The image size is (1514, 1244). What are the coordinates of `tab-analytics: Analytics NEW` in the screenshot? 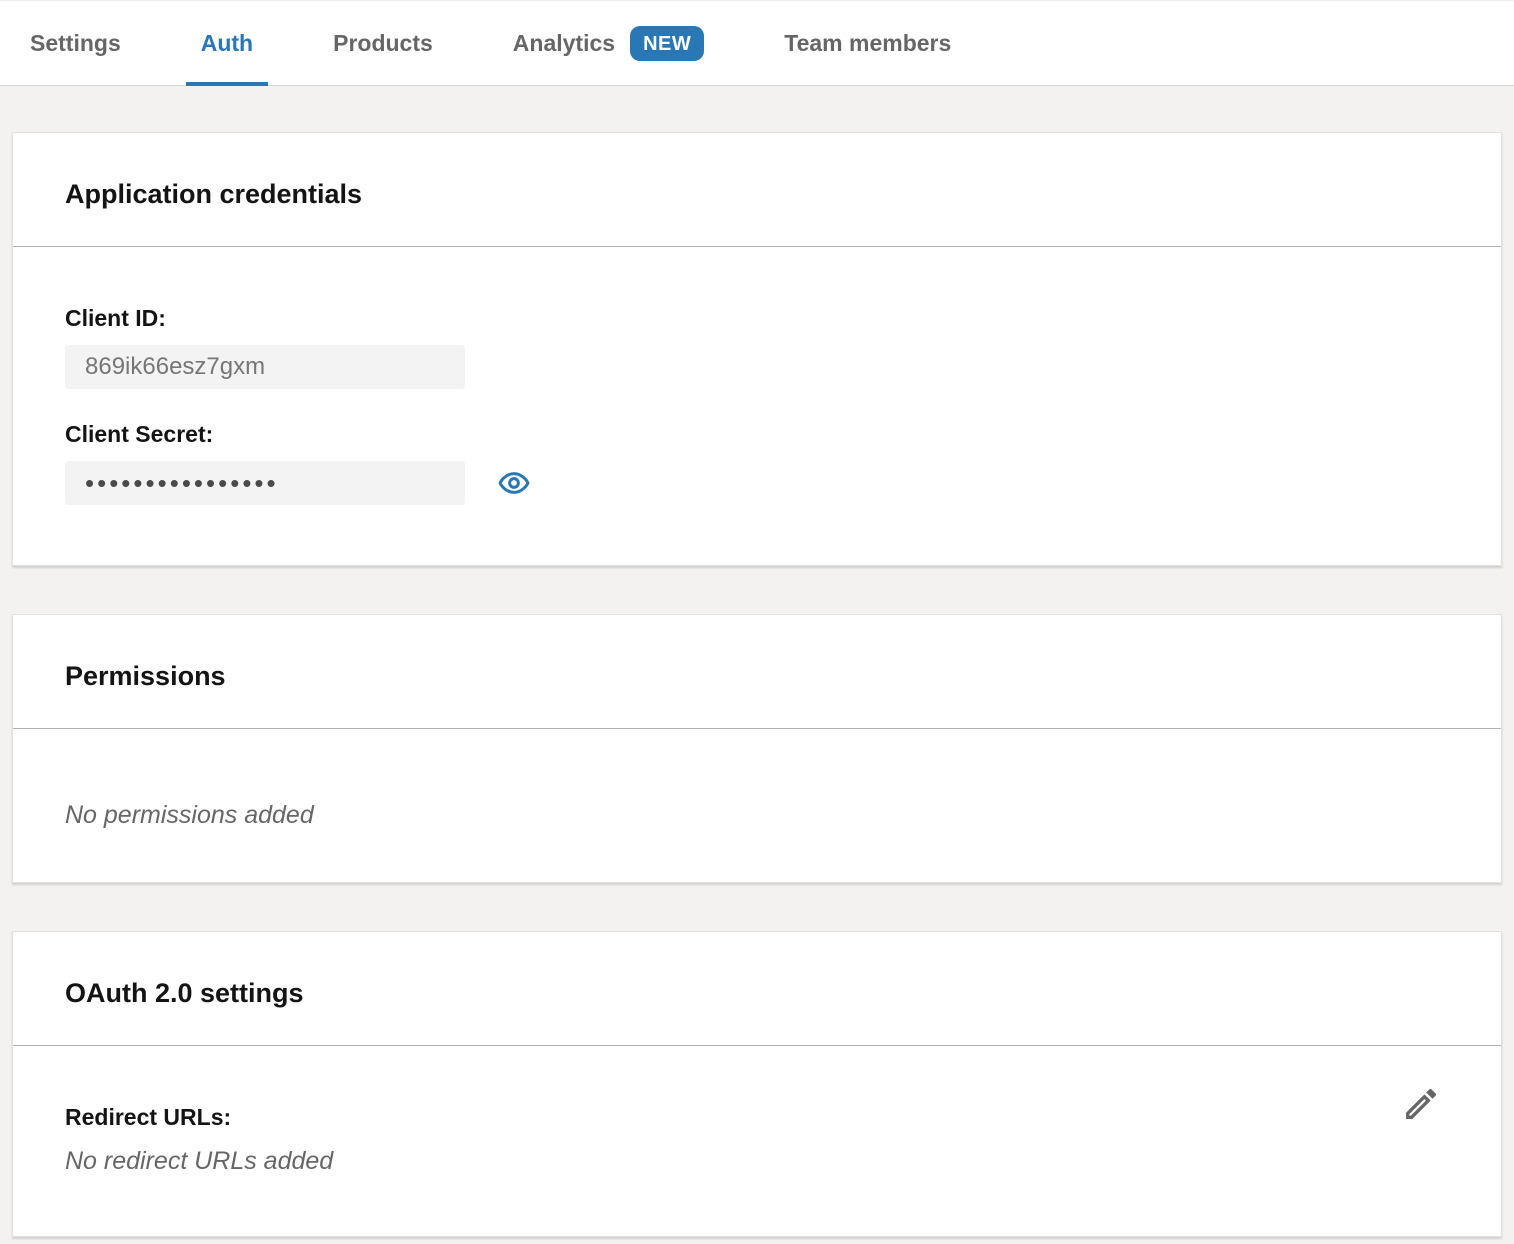 It's located at (608, 43).